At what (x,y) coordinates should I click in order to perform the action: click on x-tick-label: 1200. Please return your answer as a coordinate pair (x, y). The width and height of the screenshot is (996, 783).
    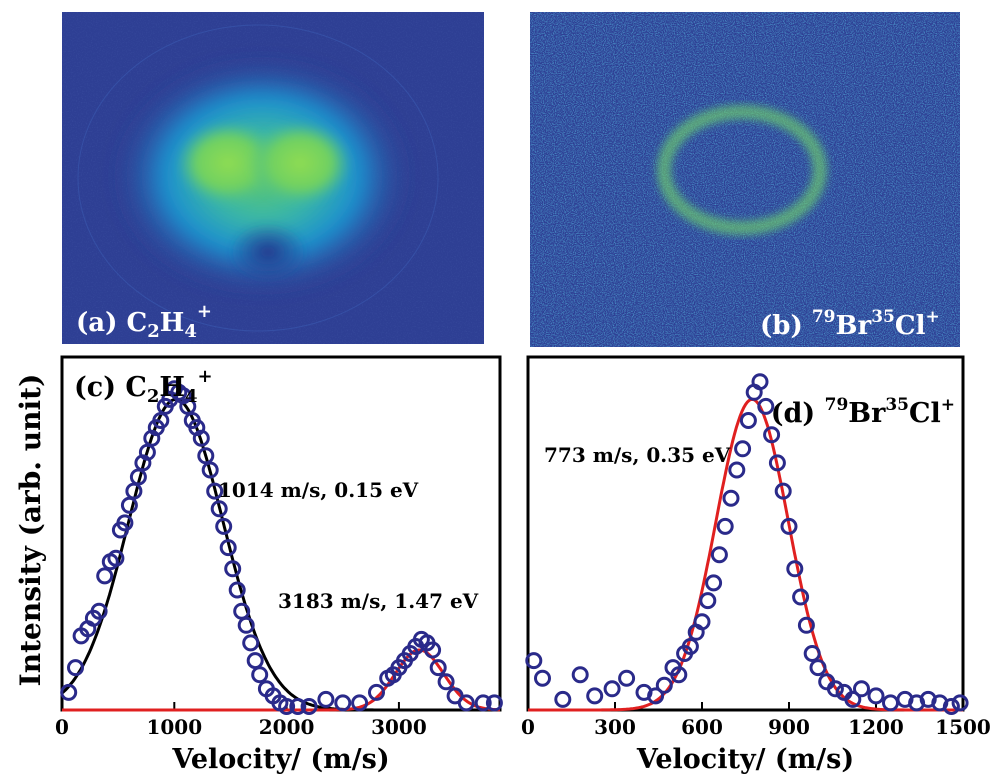
    Looking at the image, I should click on (876, 727).